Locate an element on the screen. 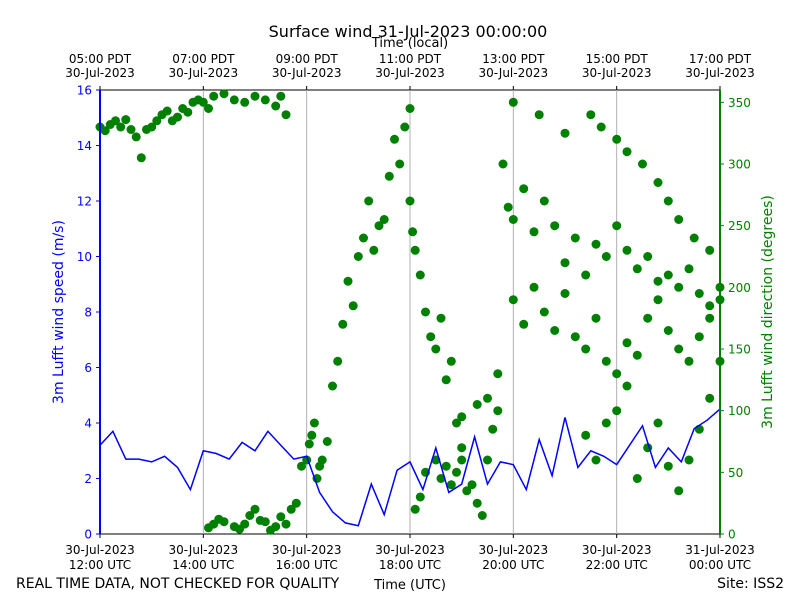 This screenshot has height=600, width=800. top-axis-title: Time (local) is located at coordinates (409, 43).